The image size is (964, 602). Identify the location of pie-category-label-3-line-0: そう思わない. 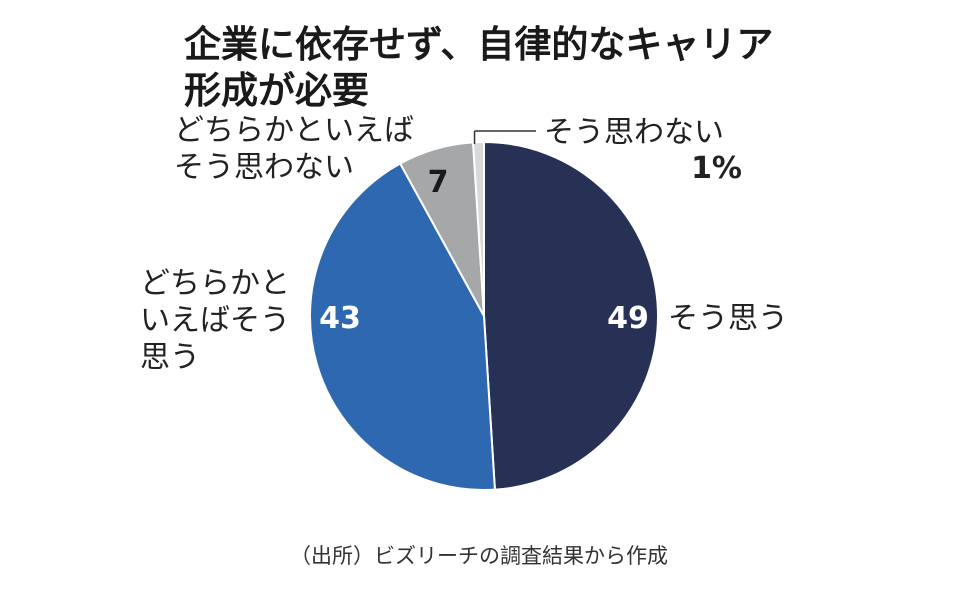
(634, 132).